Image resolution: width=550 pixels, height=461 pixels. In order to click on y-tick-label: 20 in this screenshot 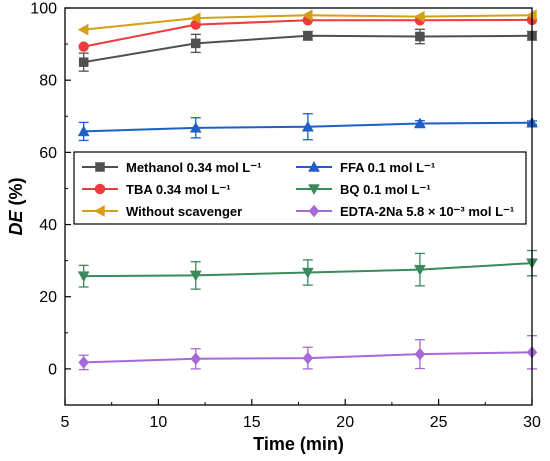, I will do `click(48, 297)`.